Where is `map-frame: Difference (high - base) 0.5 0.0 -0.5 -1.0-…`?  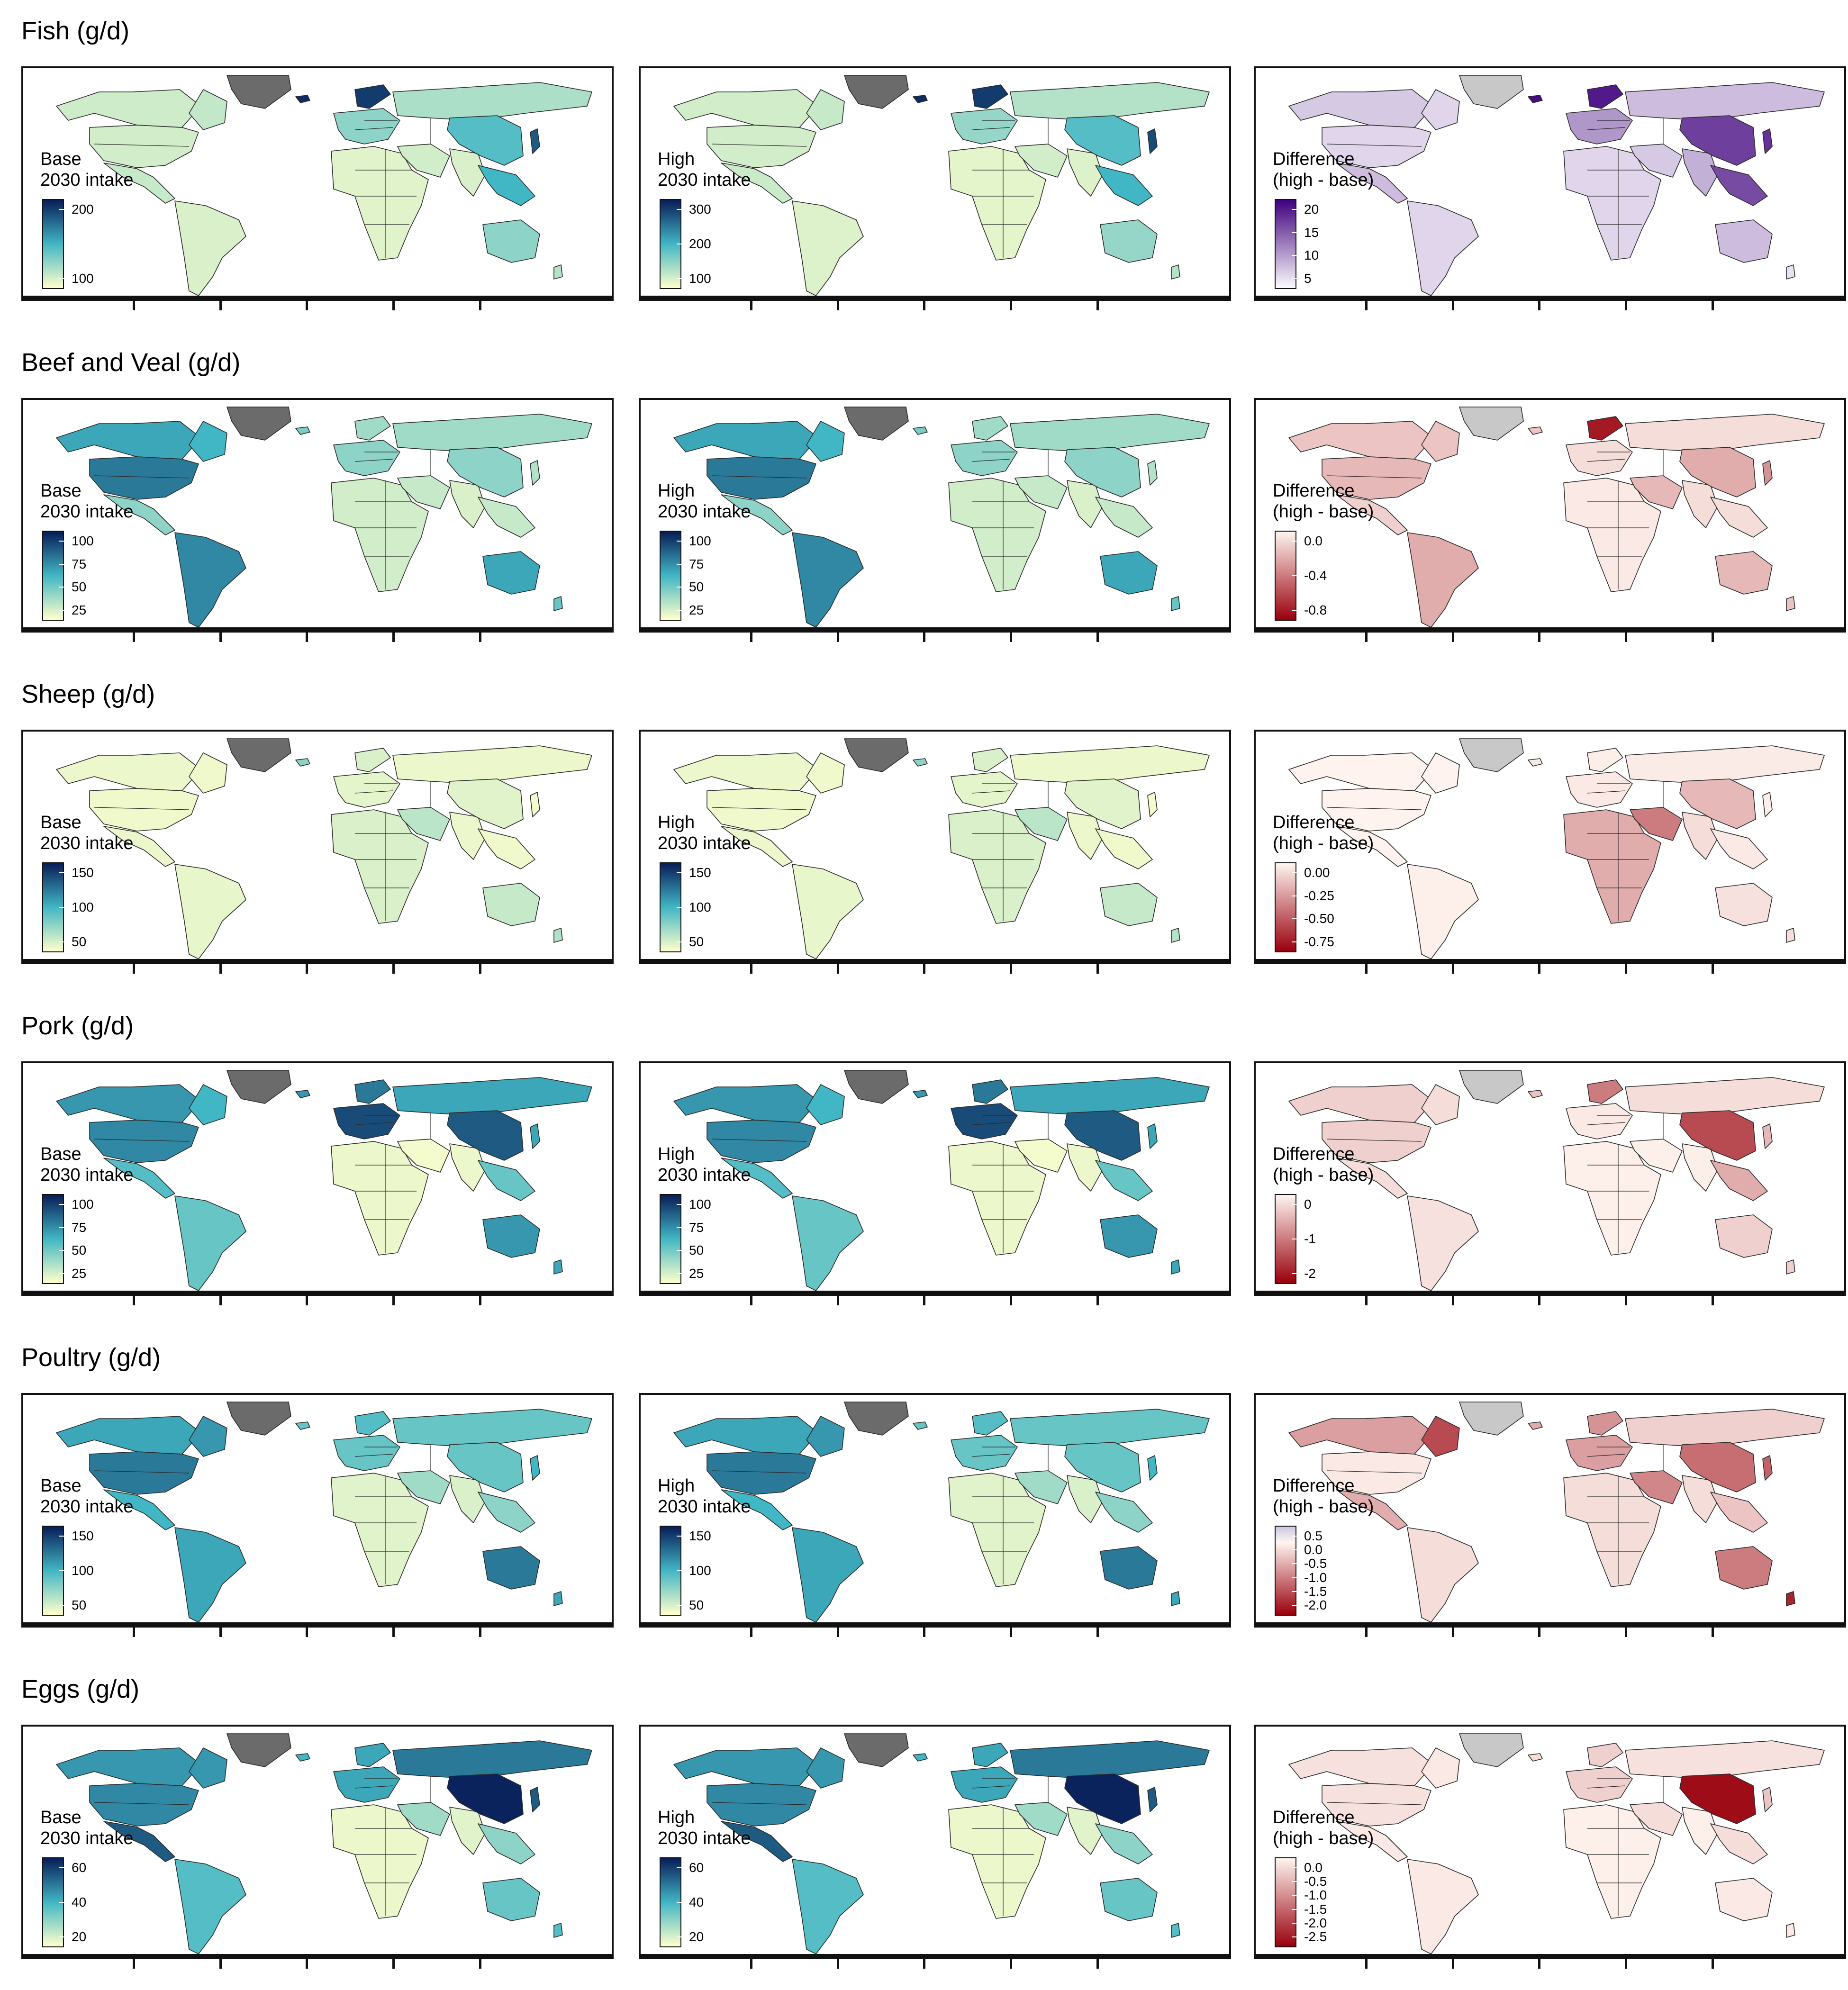
map-frame: Difference (high - base) 0.5 0.0 -0.5 -1.0-… is located at coordinates (1550, 1508).